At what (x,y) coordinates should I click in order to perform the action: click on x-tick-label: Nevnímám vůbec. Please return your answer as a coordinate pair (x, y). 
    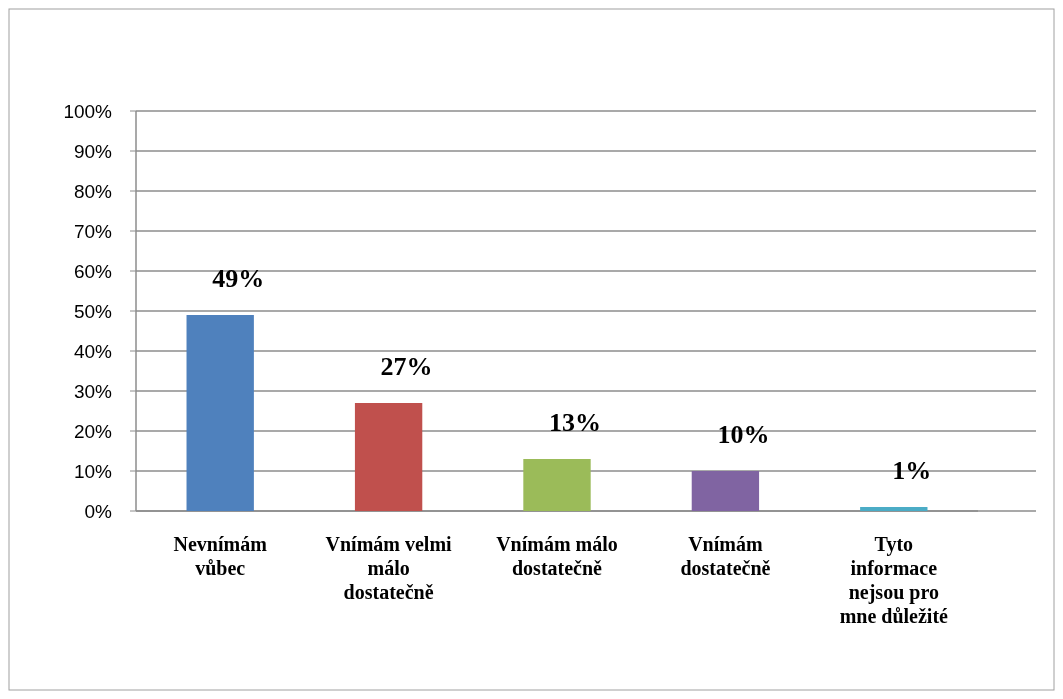
    Looking at the image, I should click on (220, 556).